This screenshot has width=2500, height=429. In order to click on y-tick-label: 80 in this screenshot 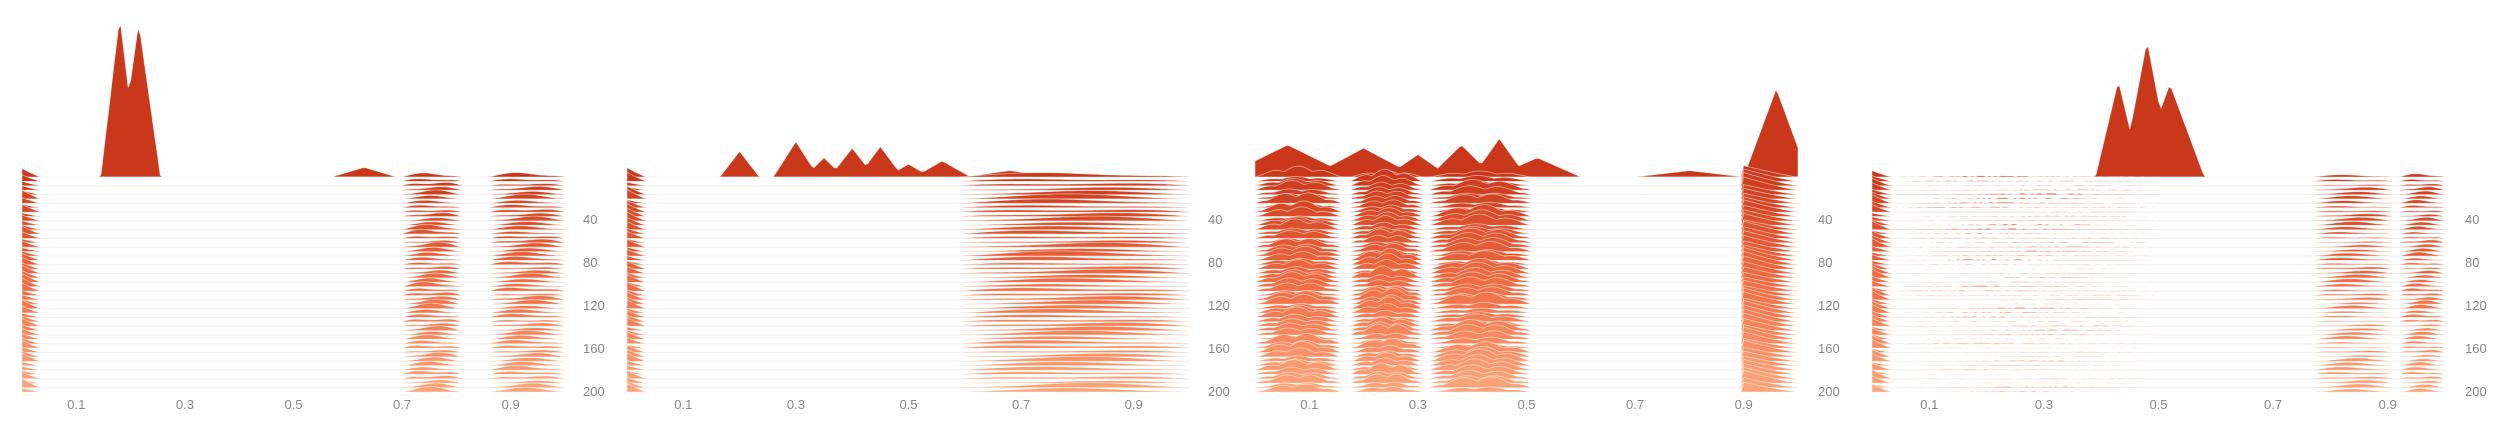, I will do `click(1215, 262)`.